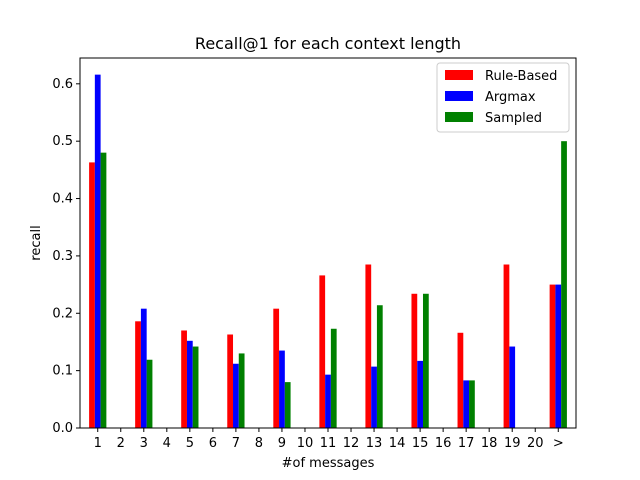  I want to click on x-tick-label: 20, so click(535, 443).